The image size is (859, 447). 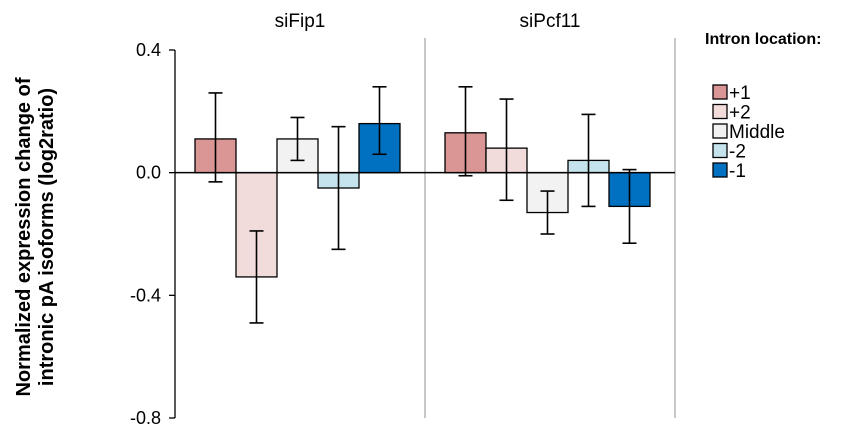 I want to click on error-bar-sifip1-+1, so click(x=215, y=137).